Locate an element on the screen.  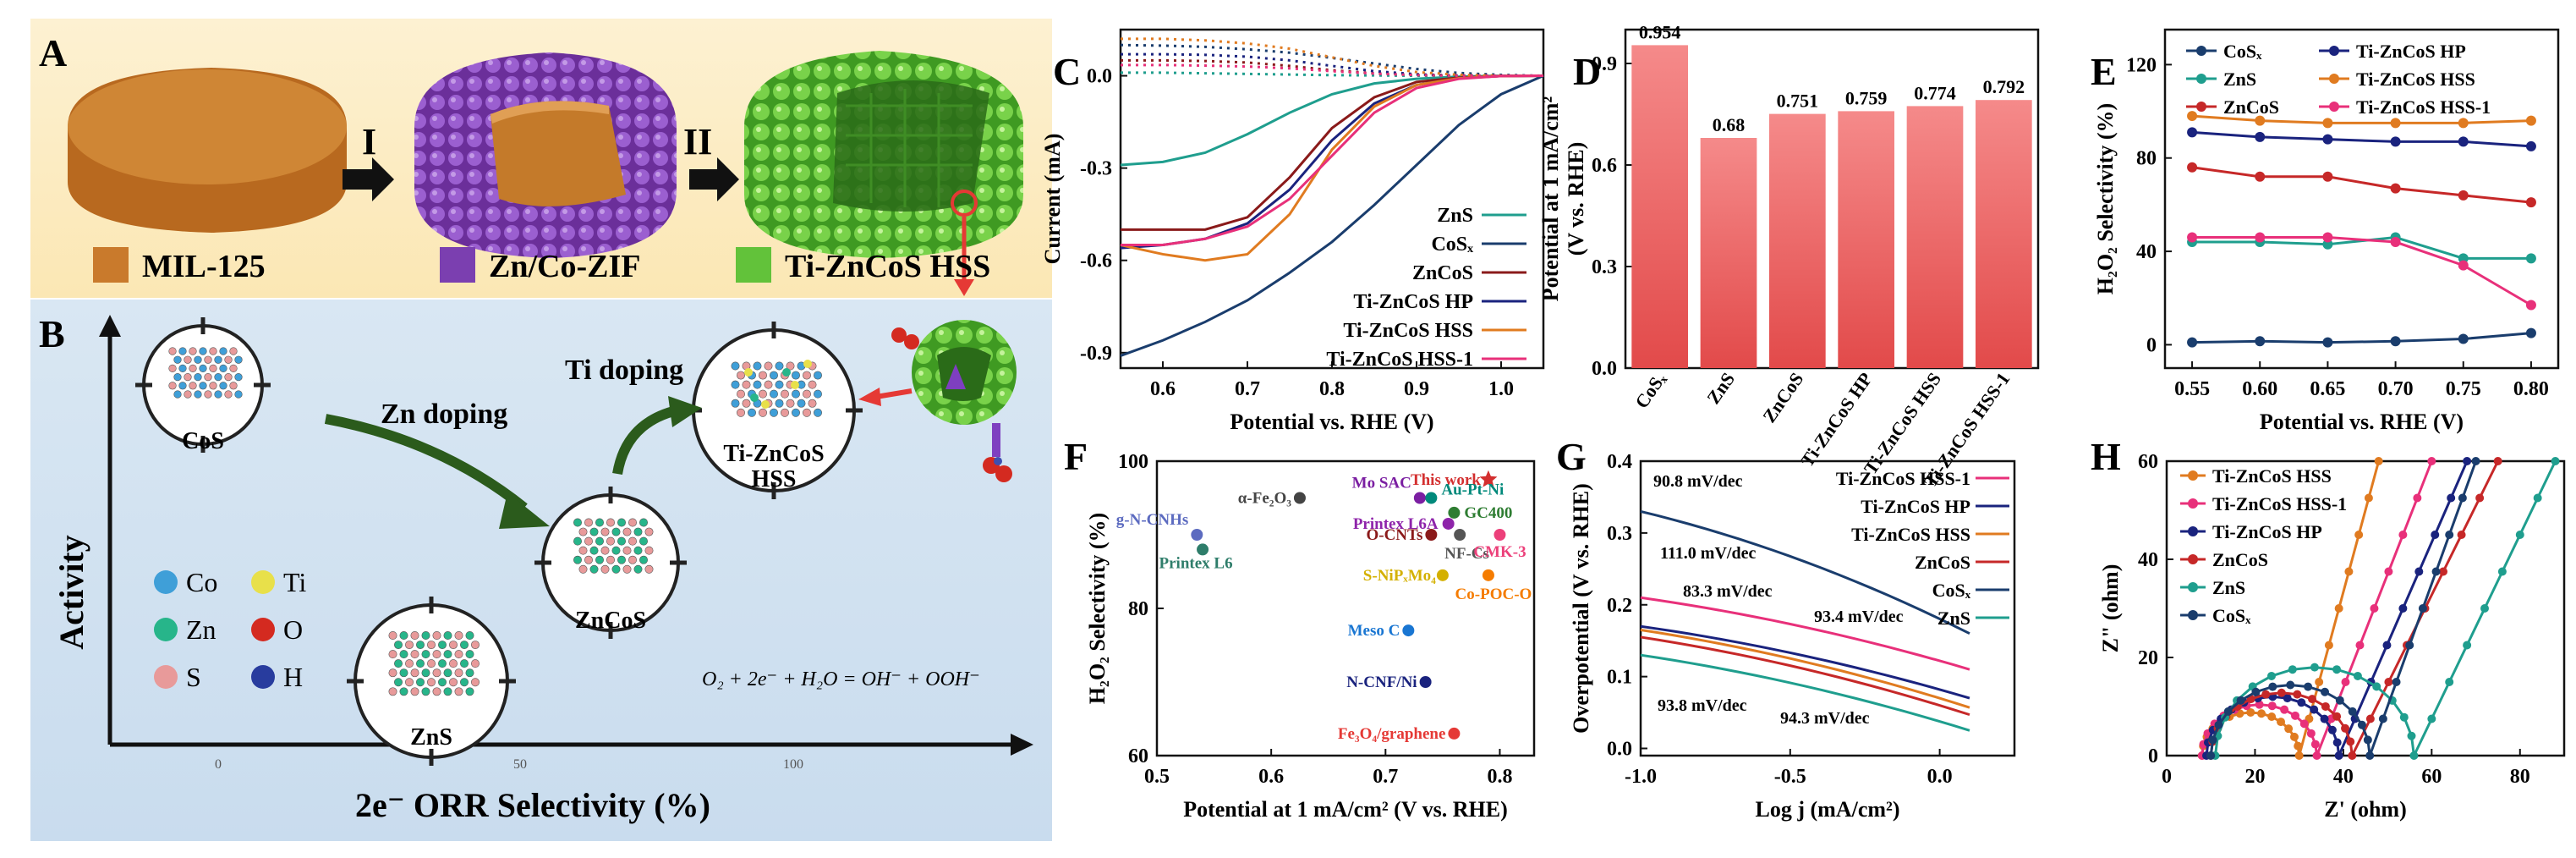
panel-c-legend-label: CoSₓ is located at coordinates (1452, 245).